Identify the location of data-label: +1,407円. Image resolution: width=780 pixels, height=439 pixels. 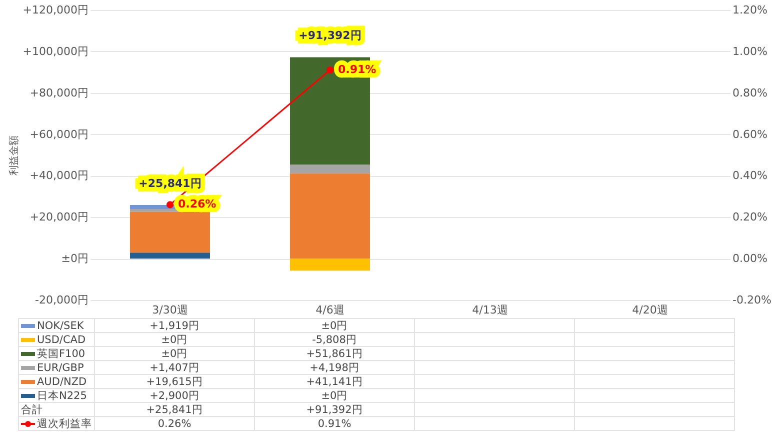
(174, 367).